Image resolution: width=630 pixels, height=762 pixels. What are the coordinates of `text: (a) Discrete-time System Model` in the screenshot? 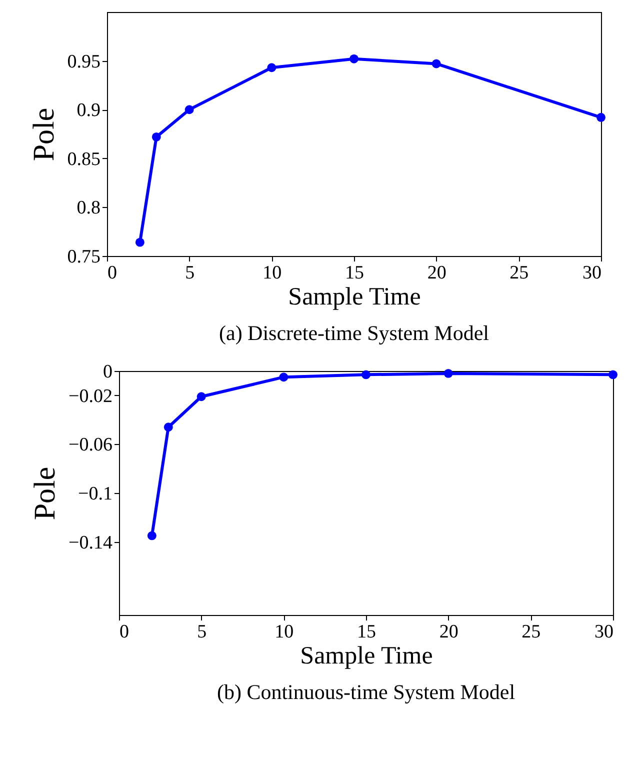 It's located at (354, 333).